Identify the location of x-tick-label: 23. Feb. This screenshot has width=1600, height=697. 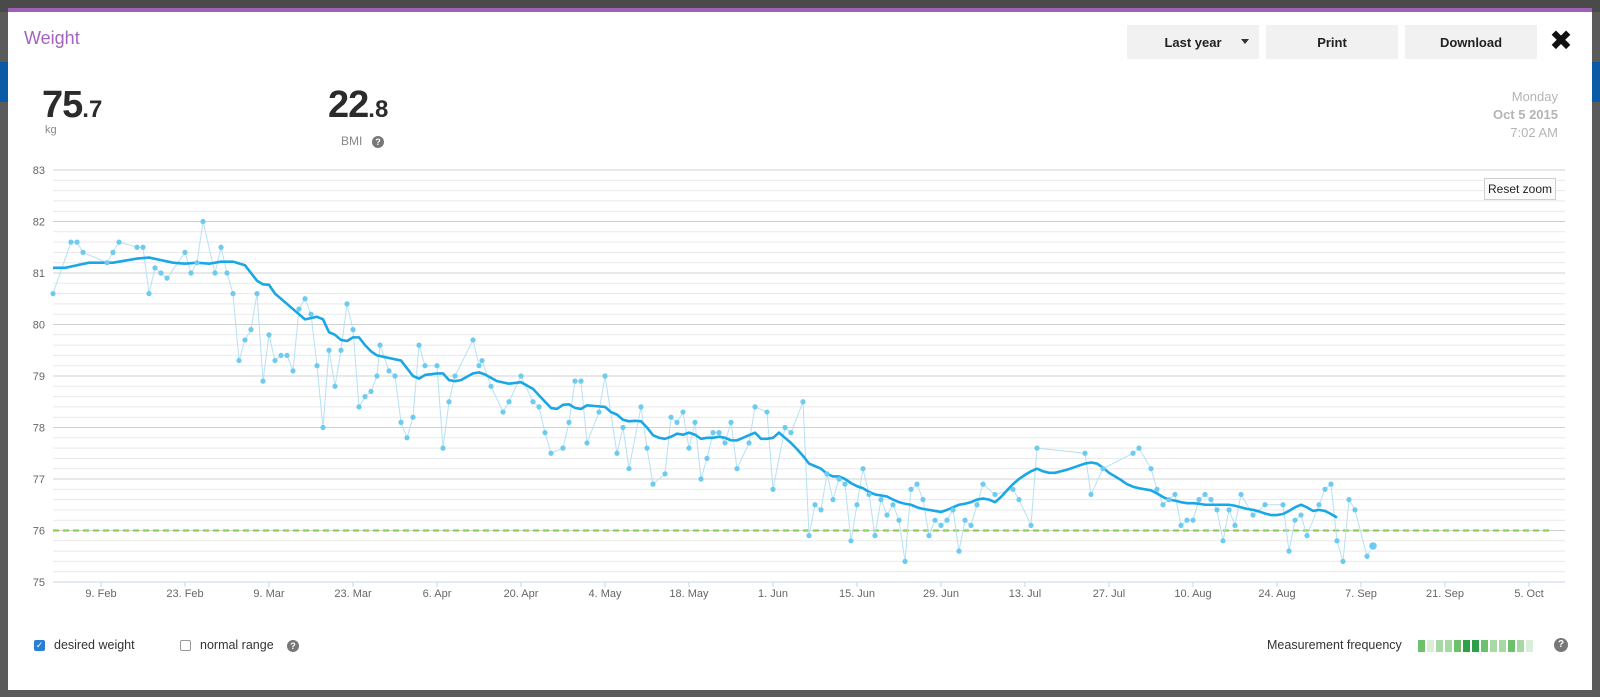
(184, 594).